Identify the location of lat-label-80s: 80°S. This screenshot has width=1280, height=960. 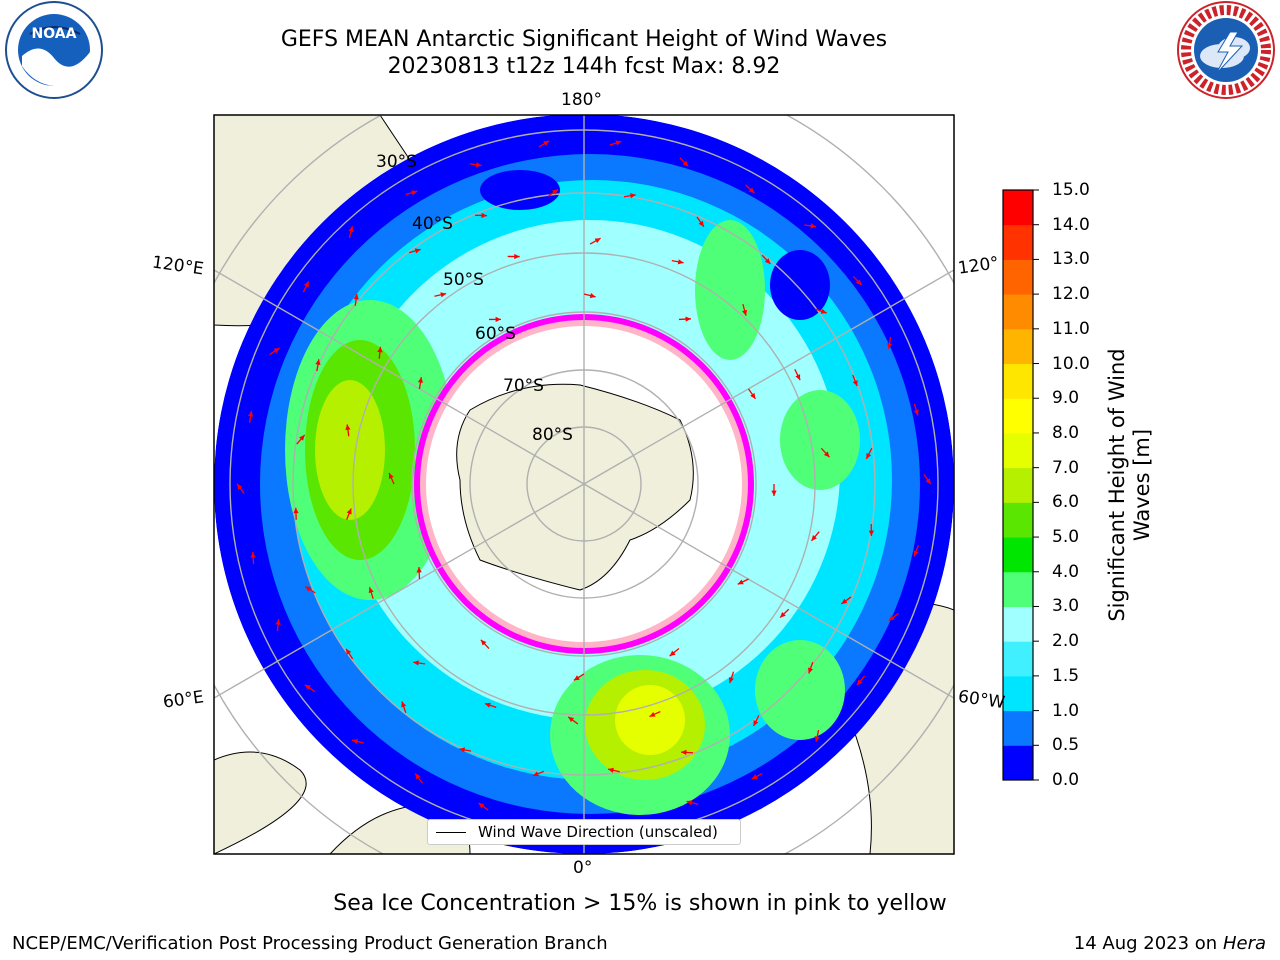
(552, 435).